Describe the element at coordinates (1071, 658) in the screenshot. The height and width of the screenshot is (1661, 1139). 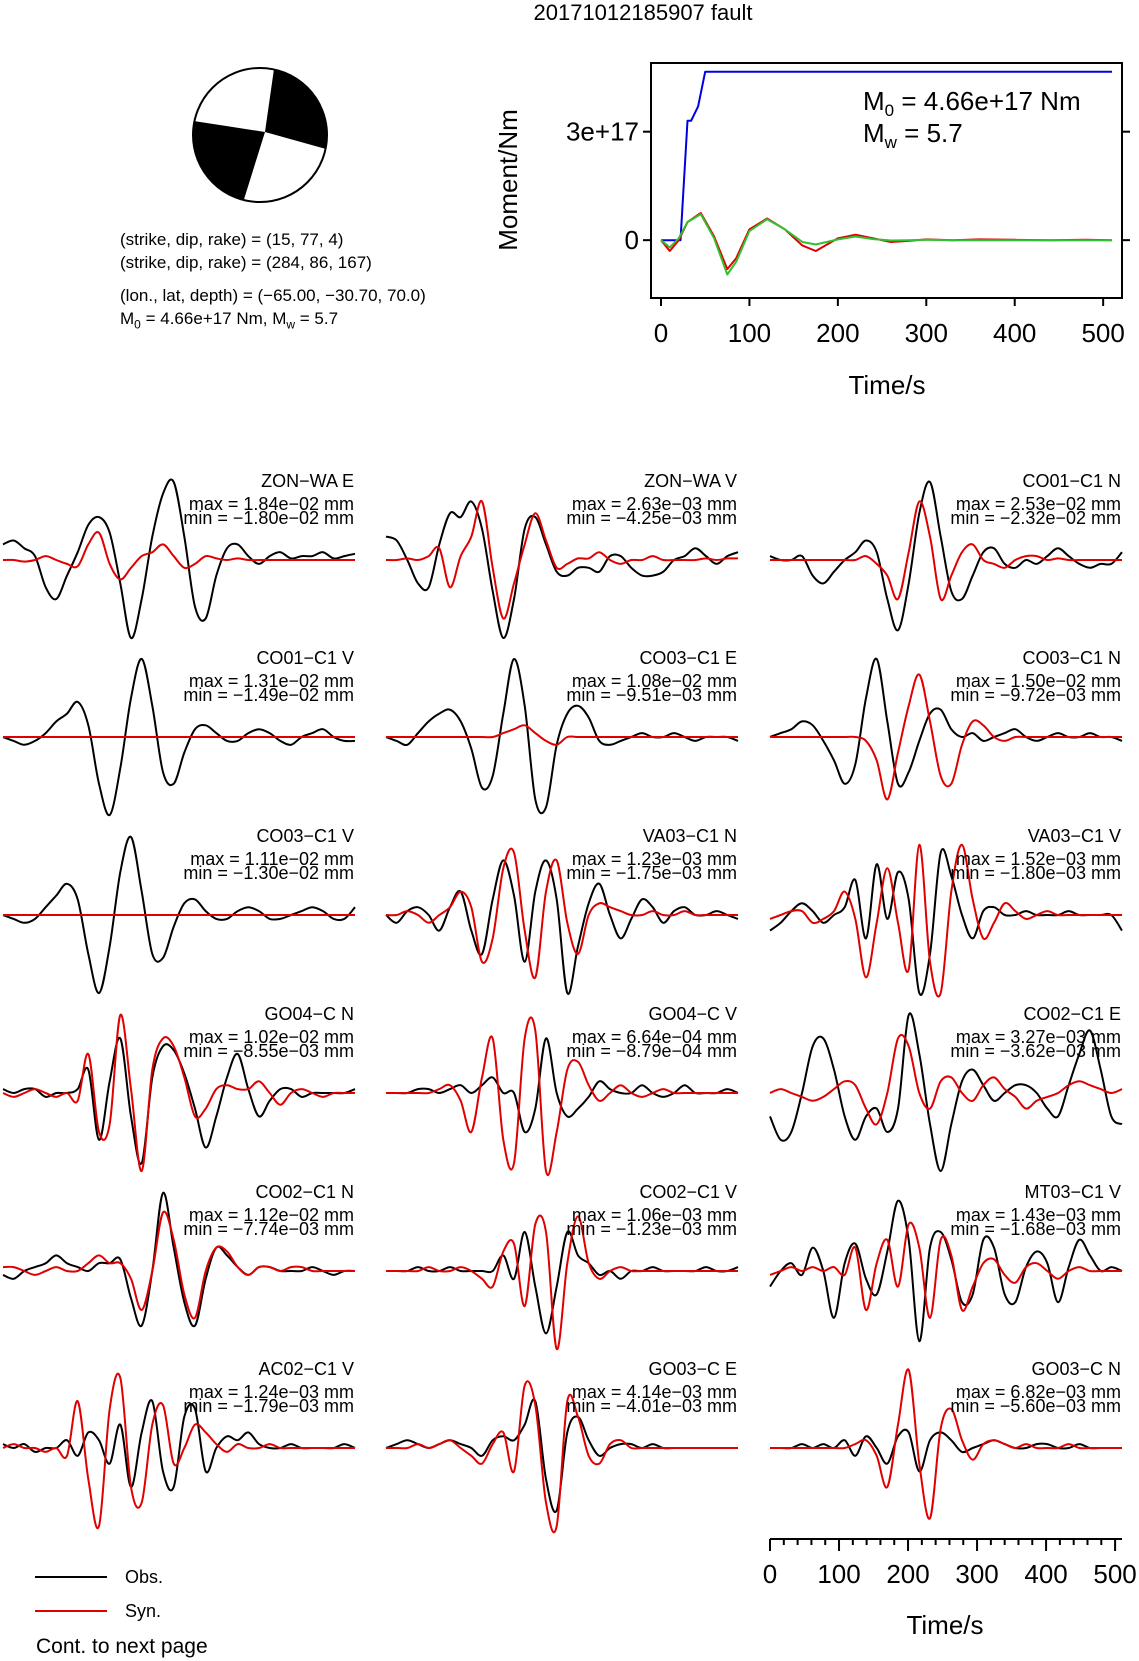
I see `station-name: CO03−C1 N` at that location.